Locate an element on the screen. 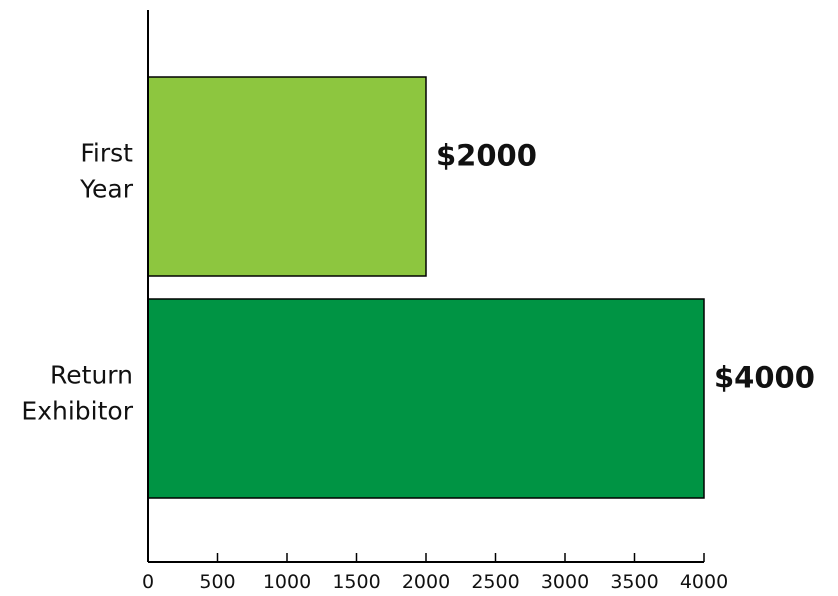 This screenshot has height=596, width=838. category-label-line: Return is located at coordinates (91, 375).